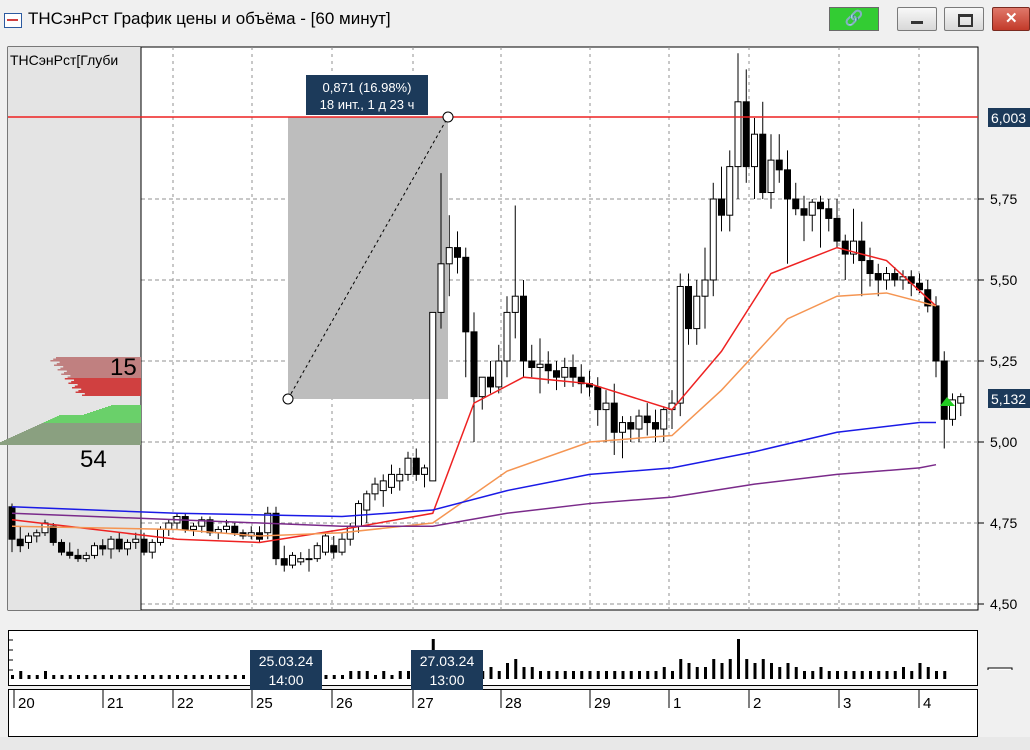  What do you see at coordinates (473, 469) in the screenshot?
I see `moving-average-line` at bounding box center [473, 469].